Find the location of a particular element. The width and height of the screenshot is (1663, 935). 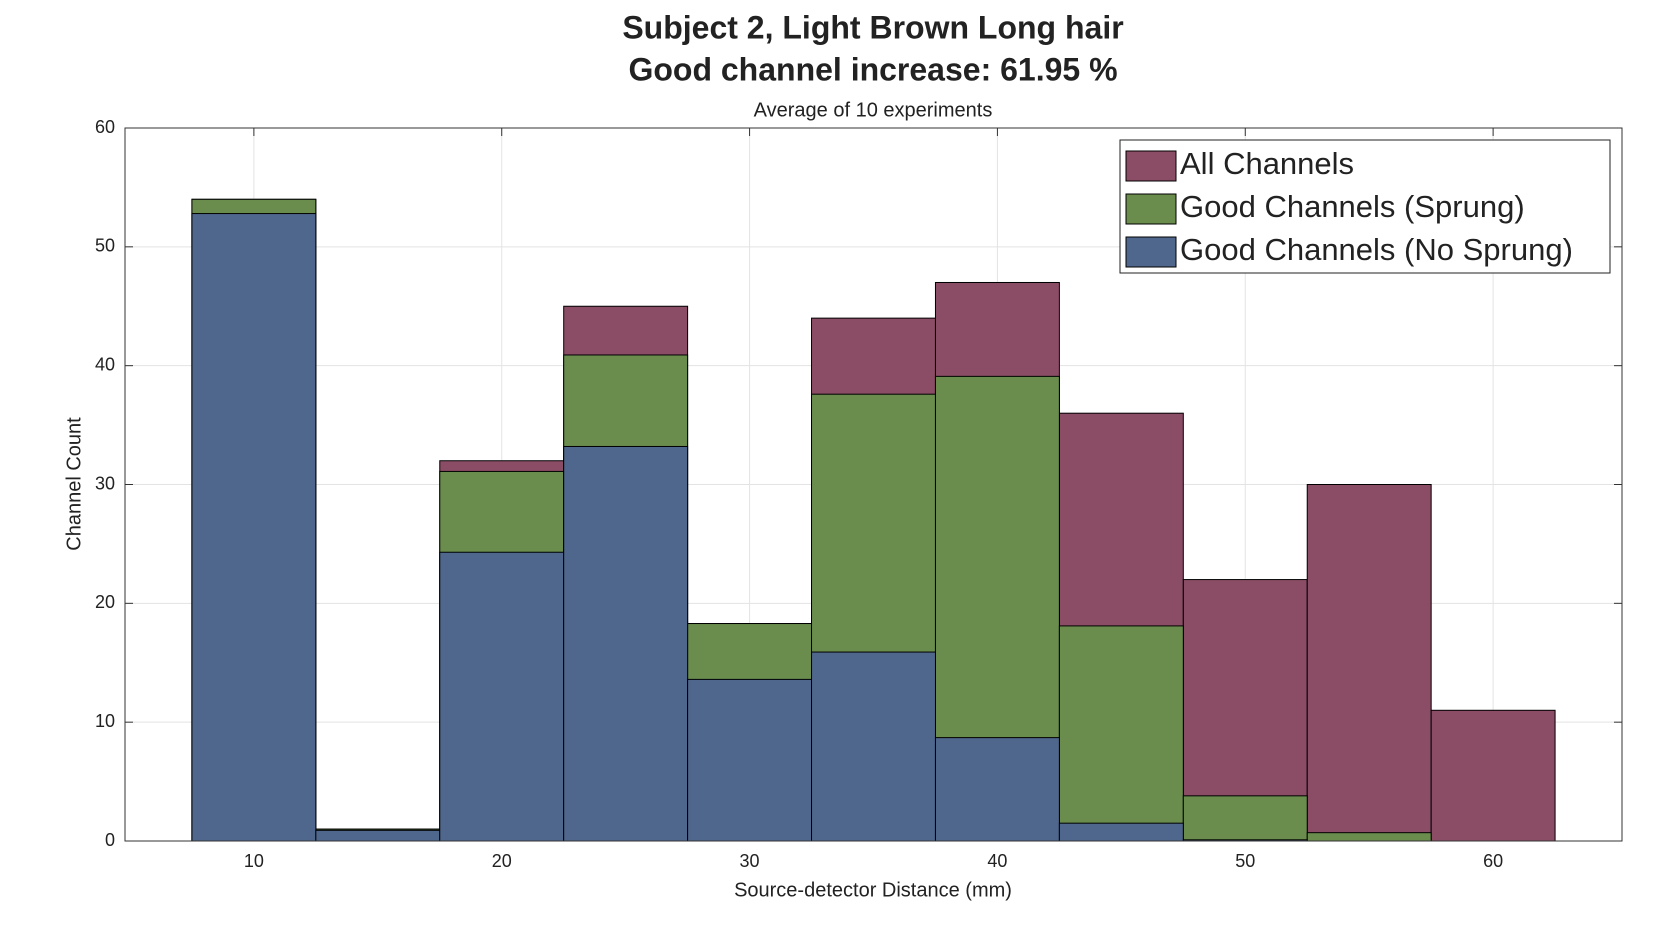

x-tick-label: 10 is located at coordinates (254, 861).